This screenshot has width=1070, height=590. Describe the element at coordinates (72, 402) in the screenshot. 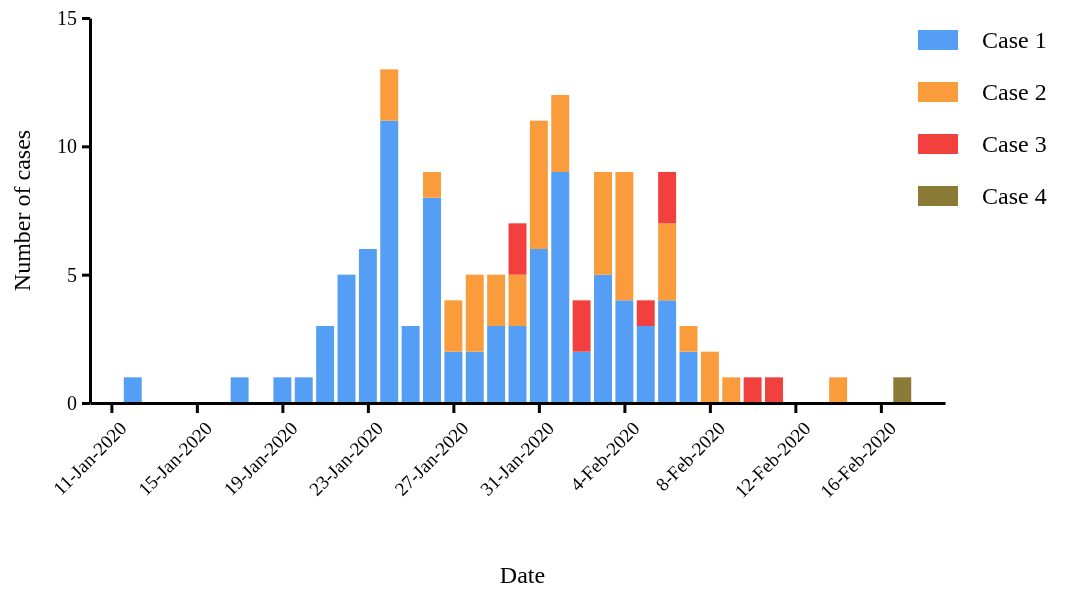

I see `y-tick-label: 0` at that location.